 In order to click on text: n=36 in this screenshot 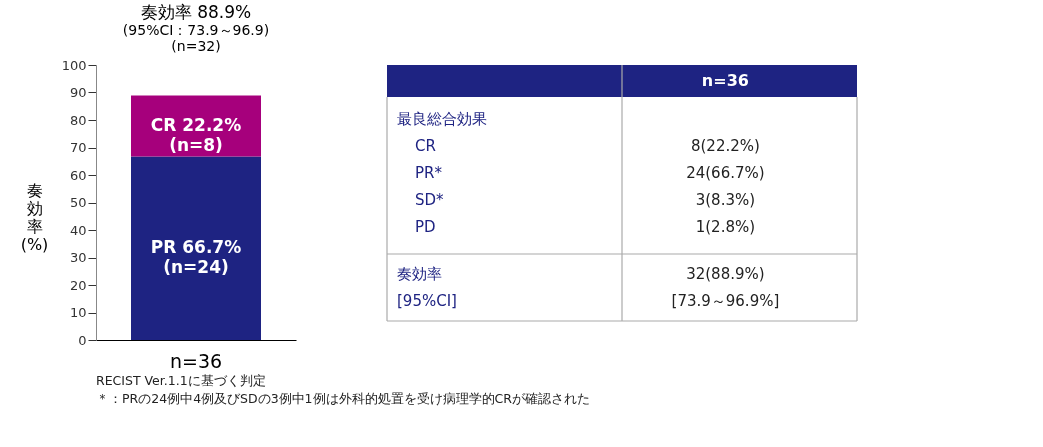, I will do `click(725, 80)`.